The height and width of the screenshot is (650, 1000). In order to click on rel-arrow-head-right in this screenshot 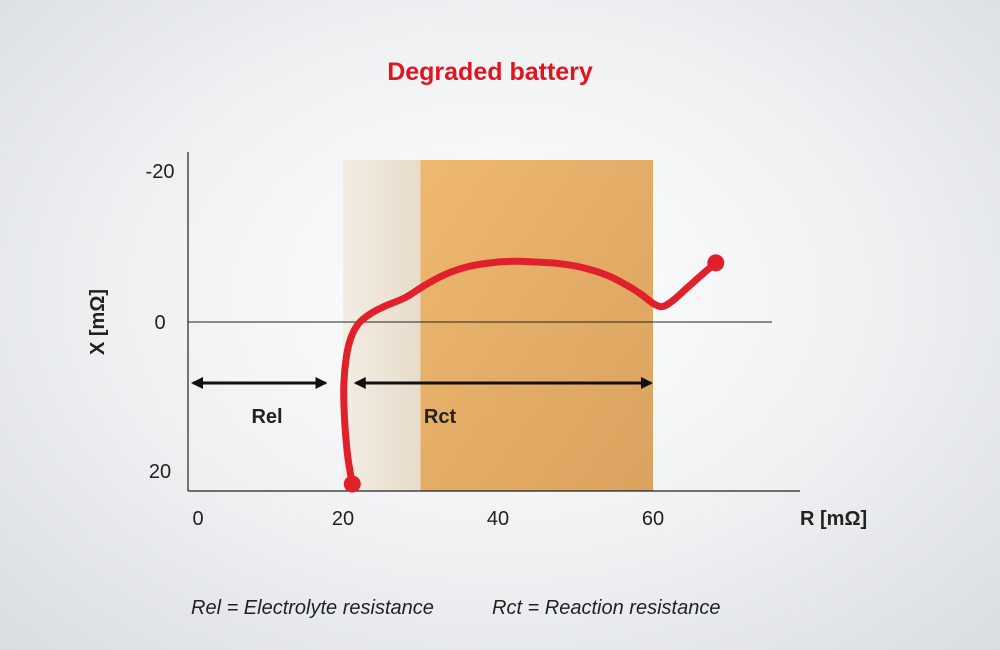, I will do `click(321, 383)`.